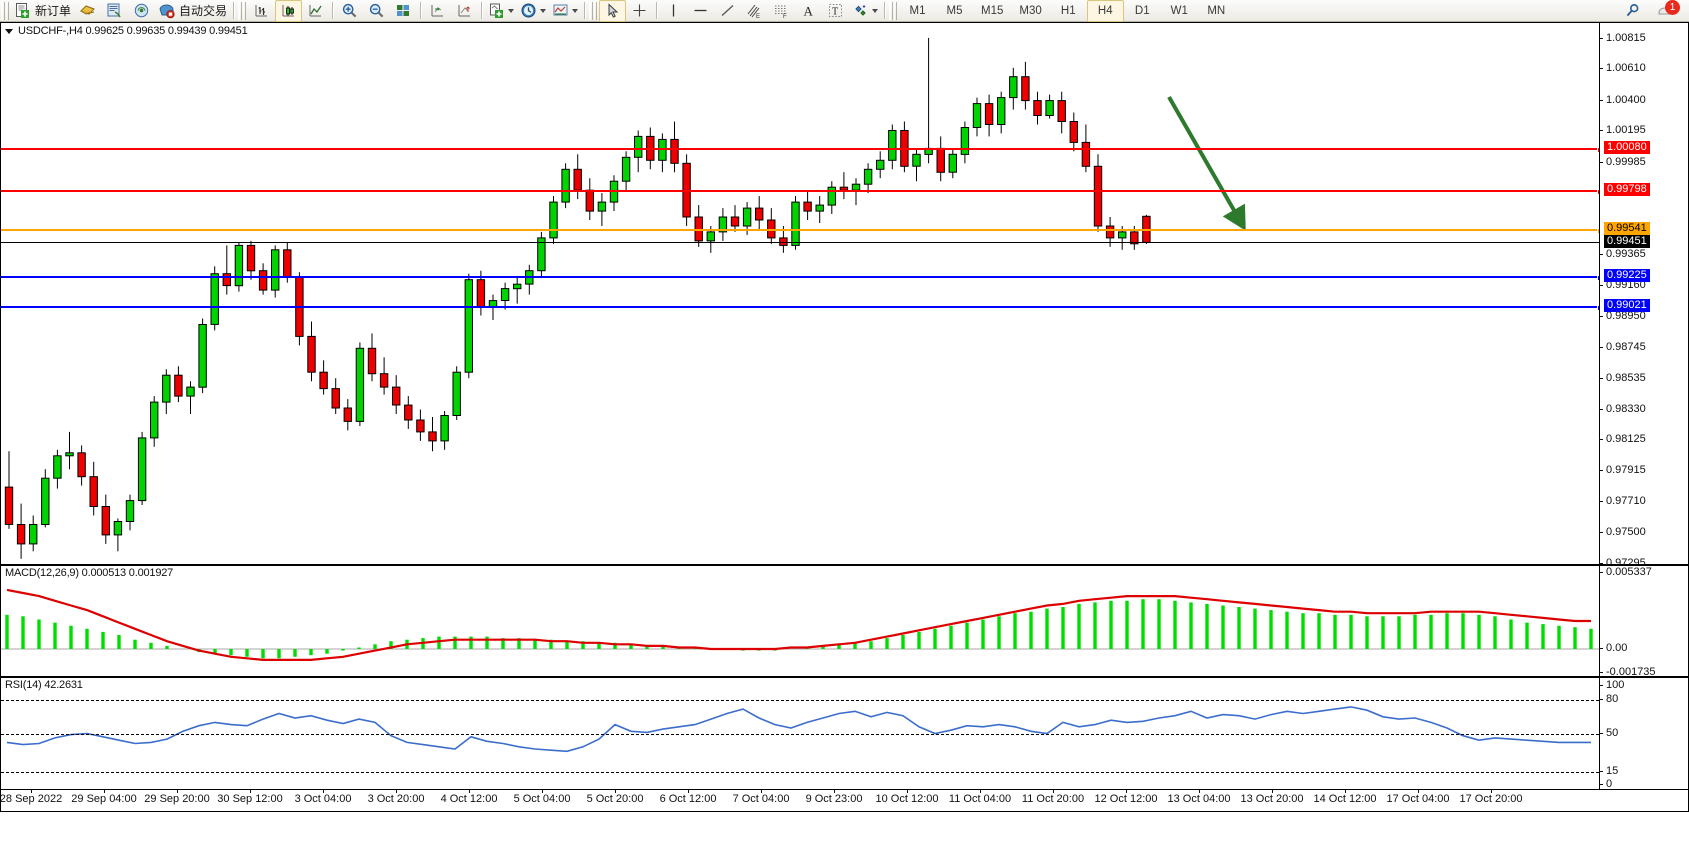 The width and height of the screenshot is (1689, 858). I want to click on level-label-resistance-1: 0.99798, so click(1627, 190).